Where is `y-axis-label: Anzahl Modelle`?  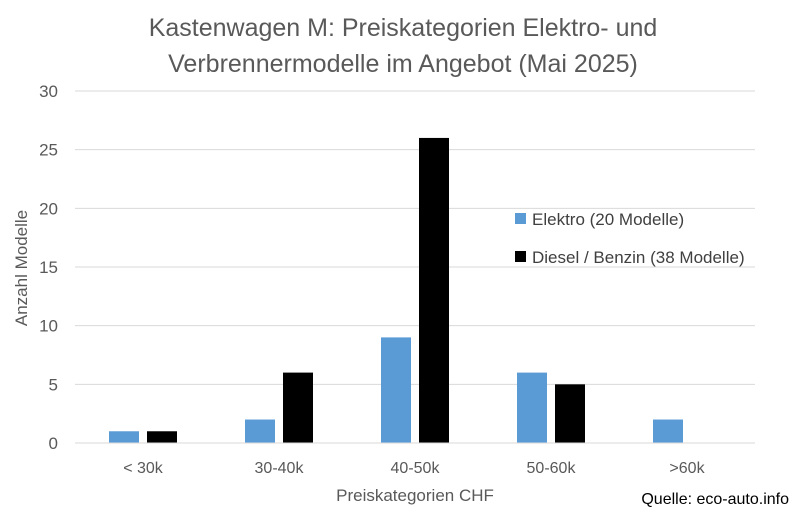 y-axis-label: Anzahl Modelle is located at coordinates (21, 268).